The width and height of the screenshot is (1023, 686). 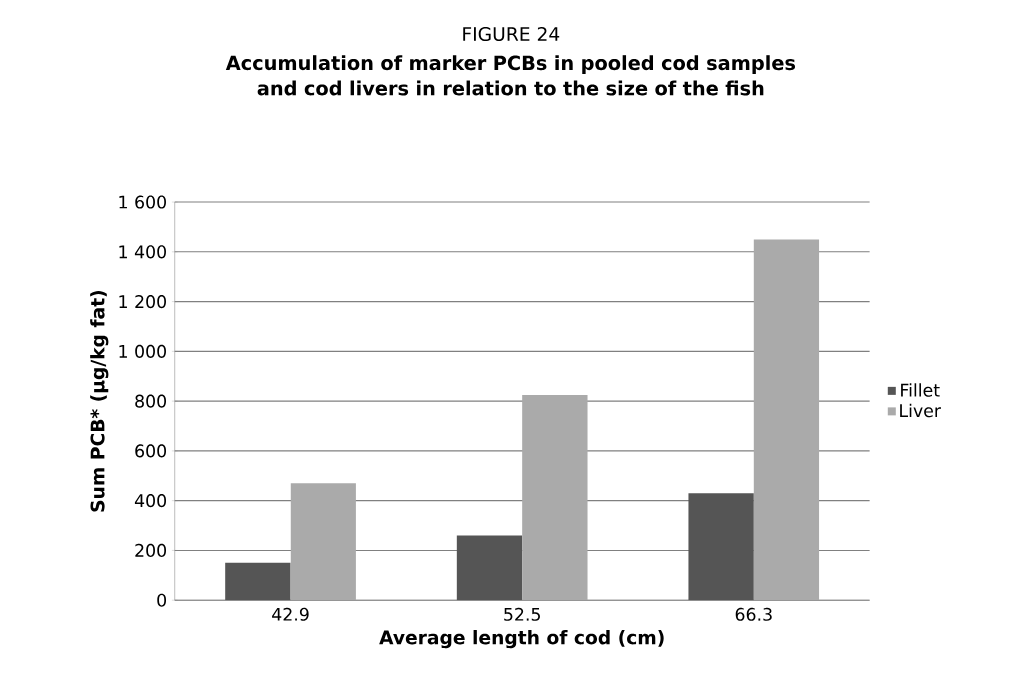 I want to click on y-tick-label: 200, so click(x=151, y=550).